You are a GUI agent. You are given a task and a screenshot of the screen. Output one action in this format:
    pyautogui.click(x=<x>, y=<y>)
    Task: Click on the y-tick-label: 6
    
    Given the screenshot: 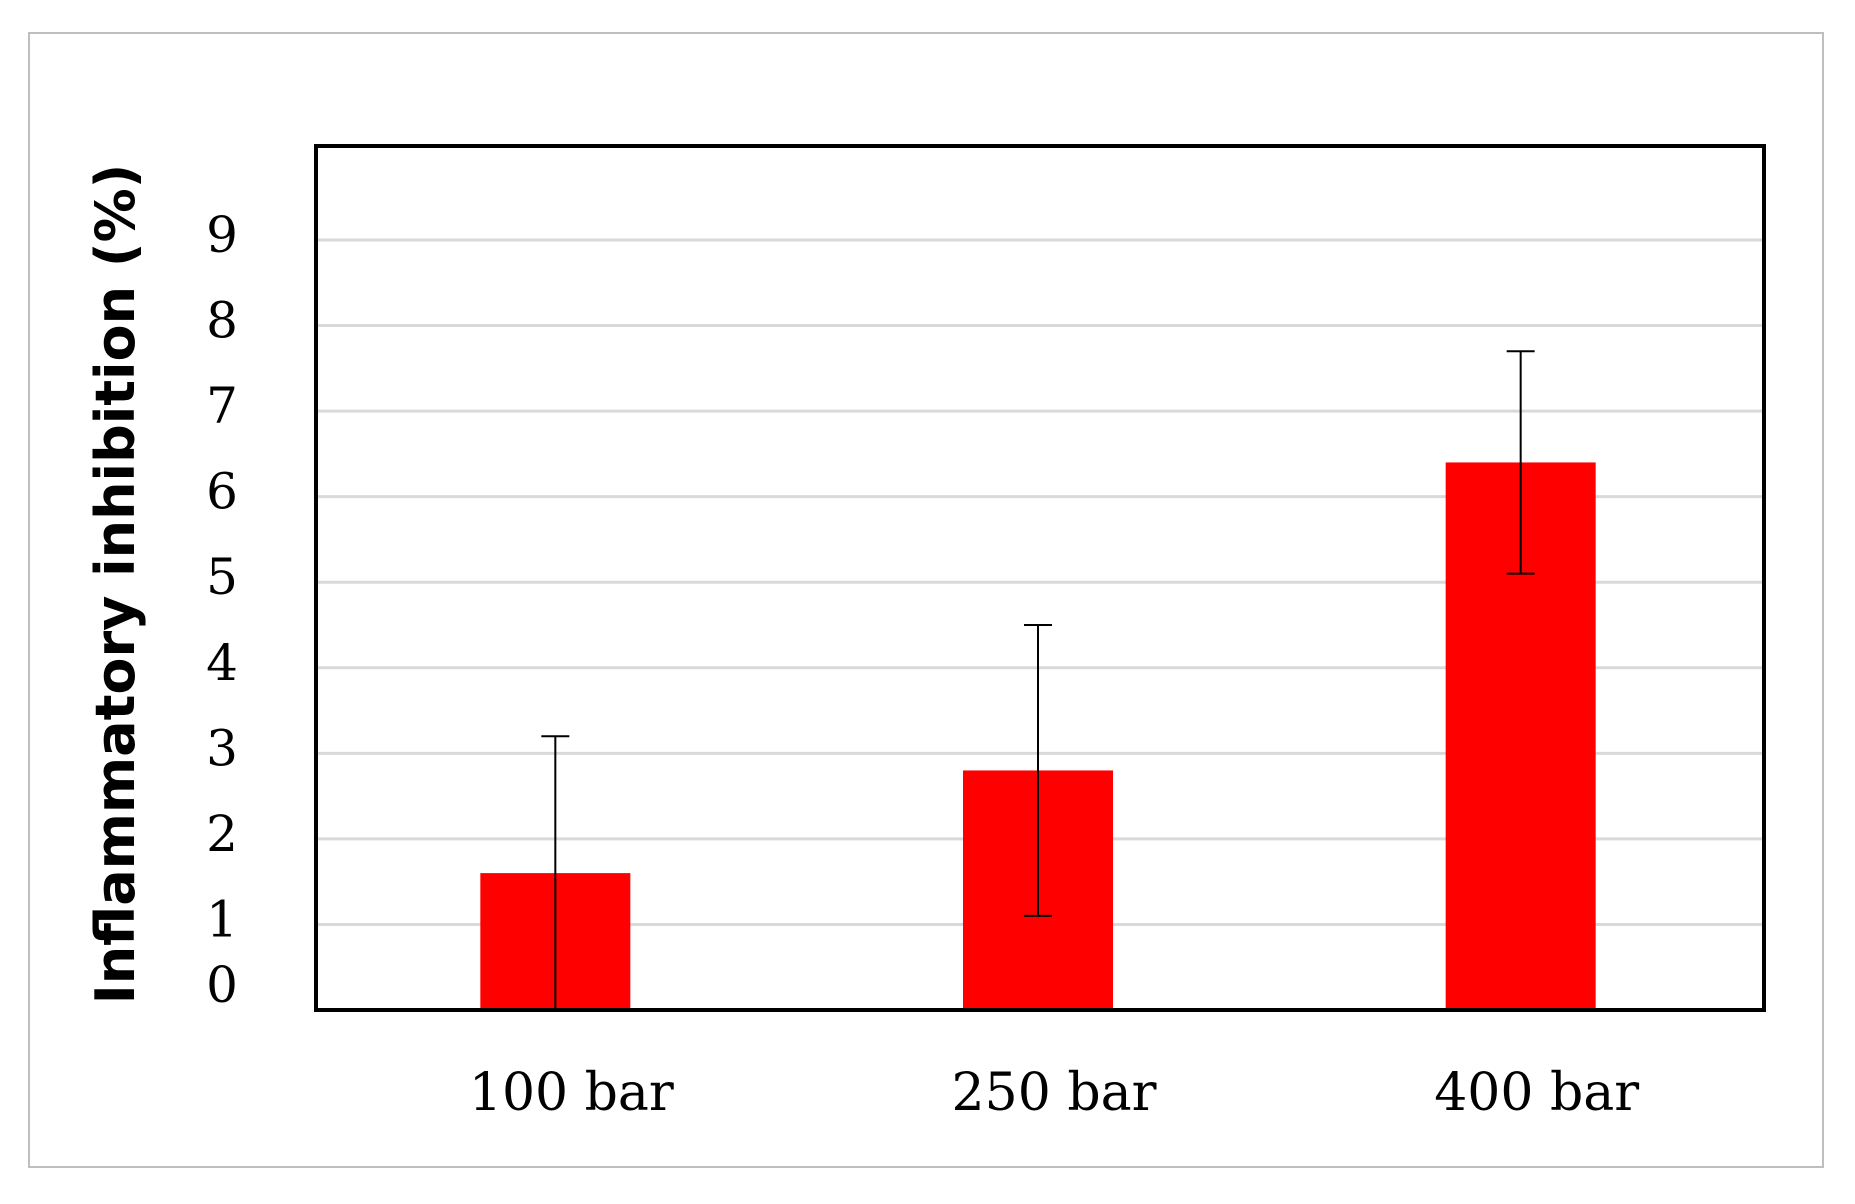 What is the action you would take?
    pyautogui.click(x=222, y=492)
    